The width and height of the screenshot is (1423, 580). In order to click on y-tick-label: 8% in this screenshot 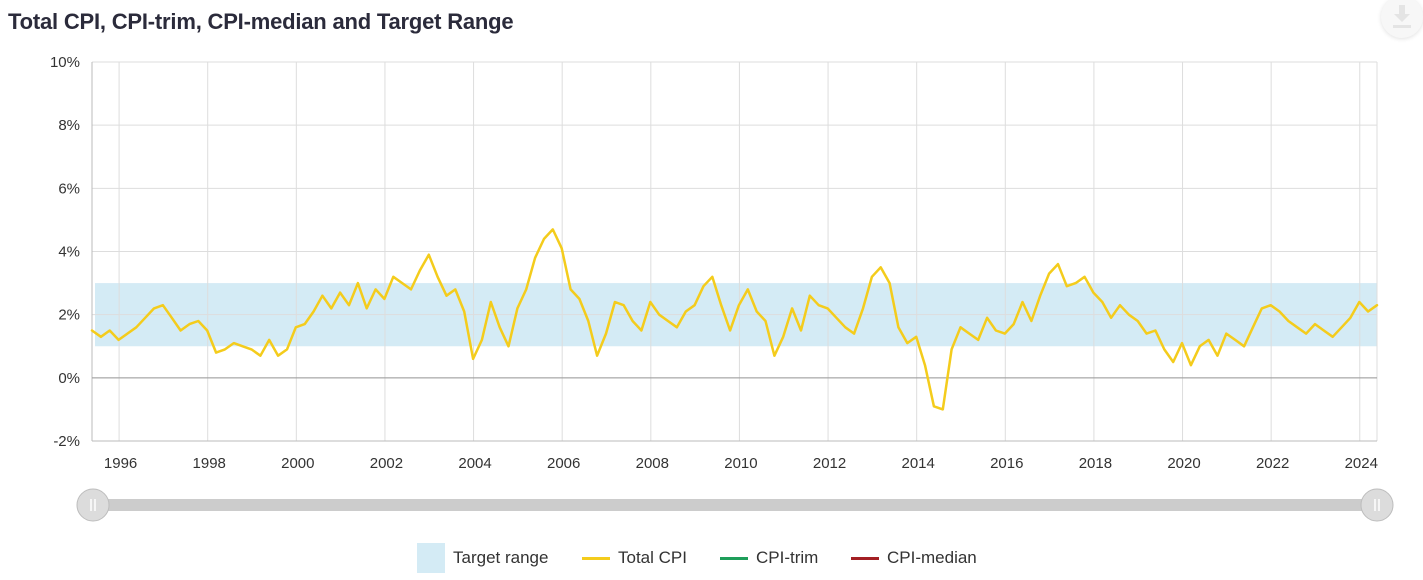, I will do `click(69, 125)`.